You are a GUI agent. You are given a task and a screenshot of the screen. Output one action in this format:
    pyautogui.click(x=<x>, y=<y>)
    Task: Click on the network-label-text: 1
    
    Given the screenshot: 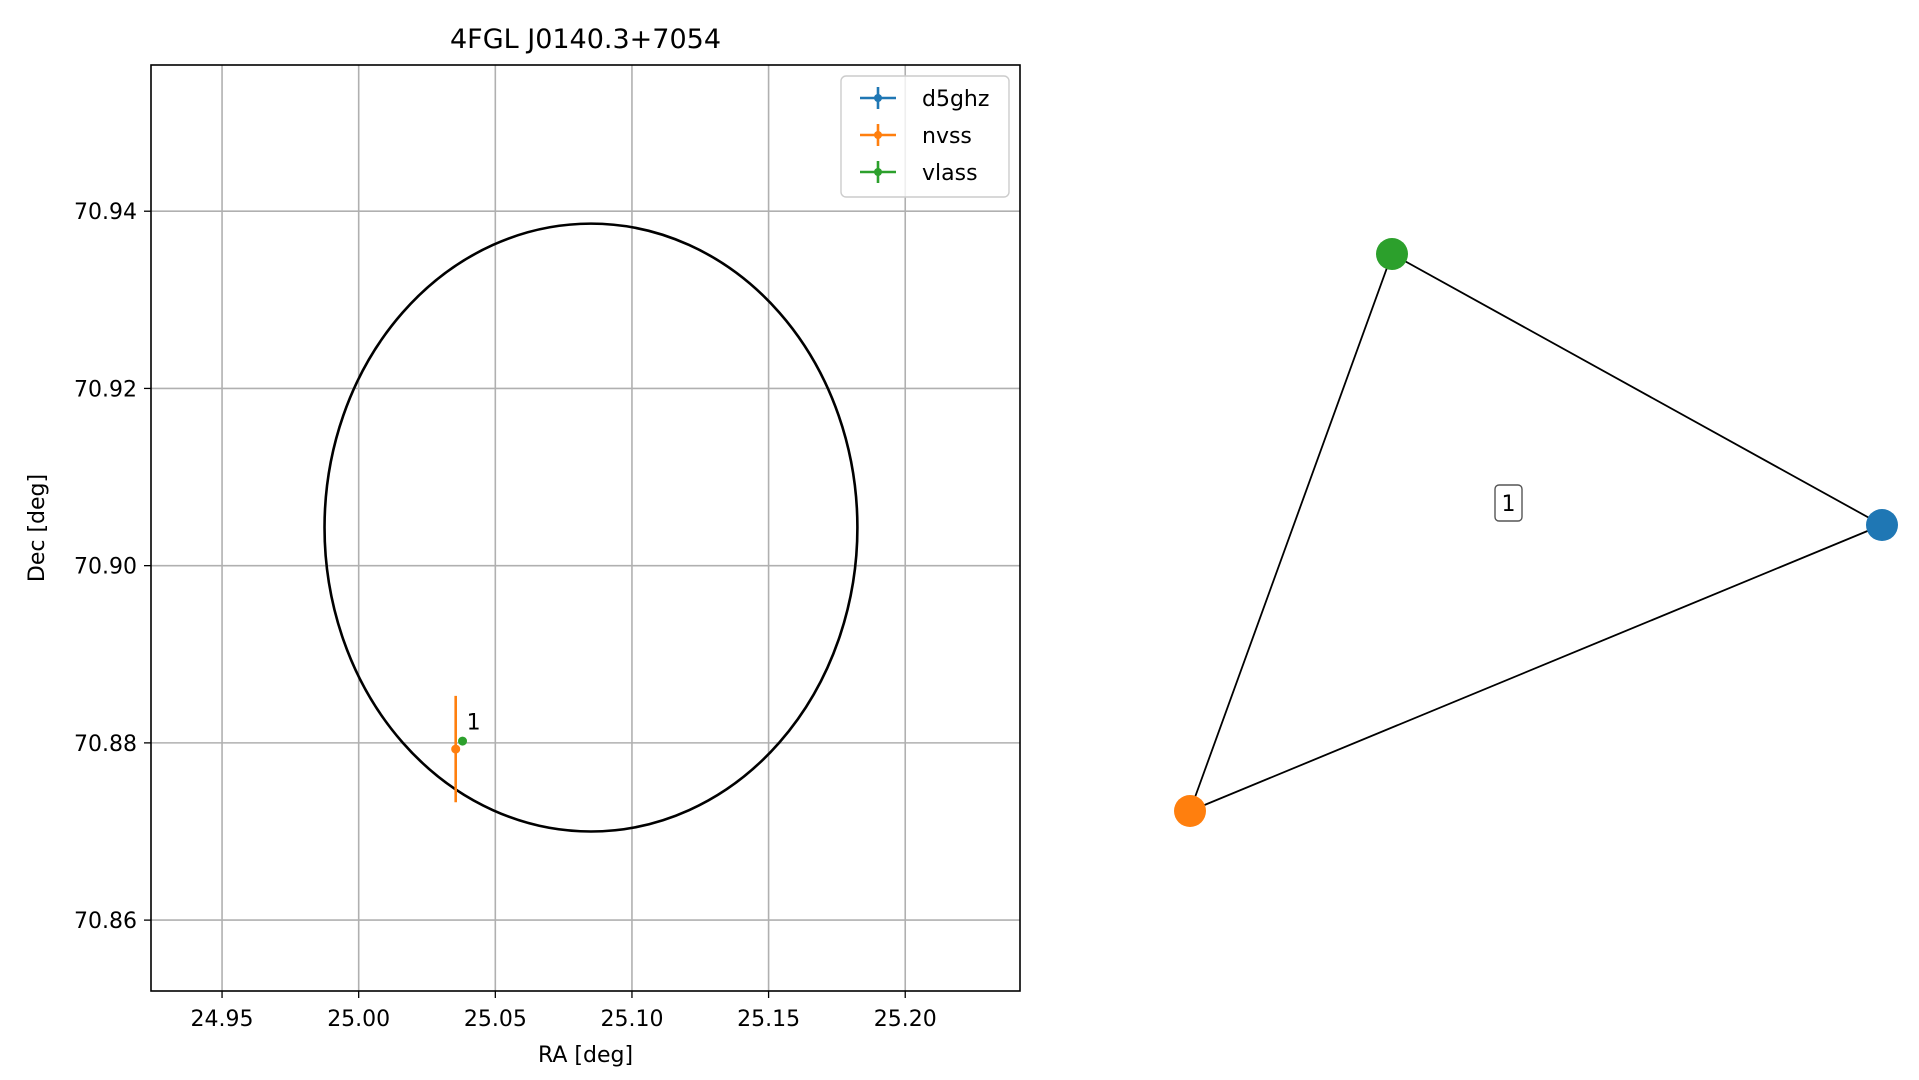 What is the action you would take?
    pyautogui.click(x=1509, y=504)
    